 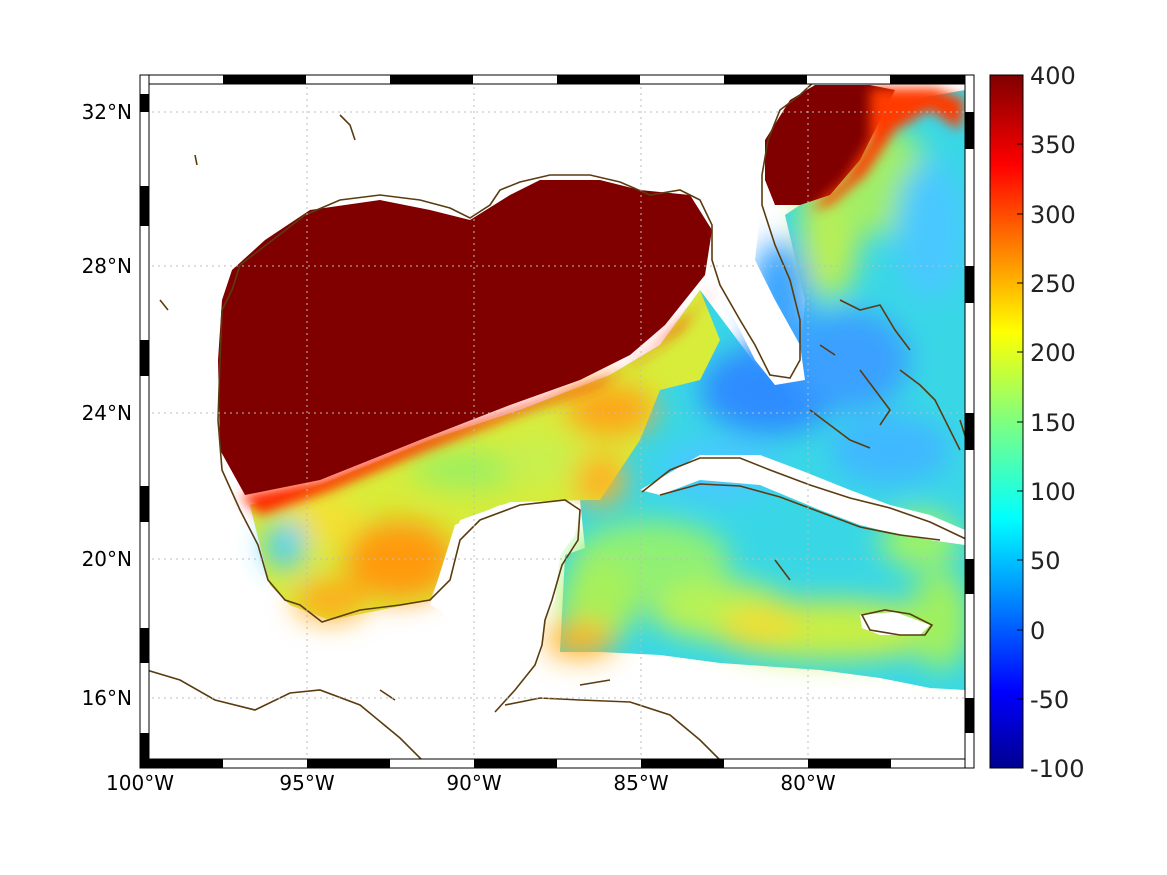 What do you see at coordinates (1053, 492) in the screenshot?
I see `colorbar-tick-label: 100` at bounding box center [1053, 492].